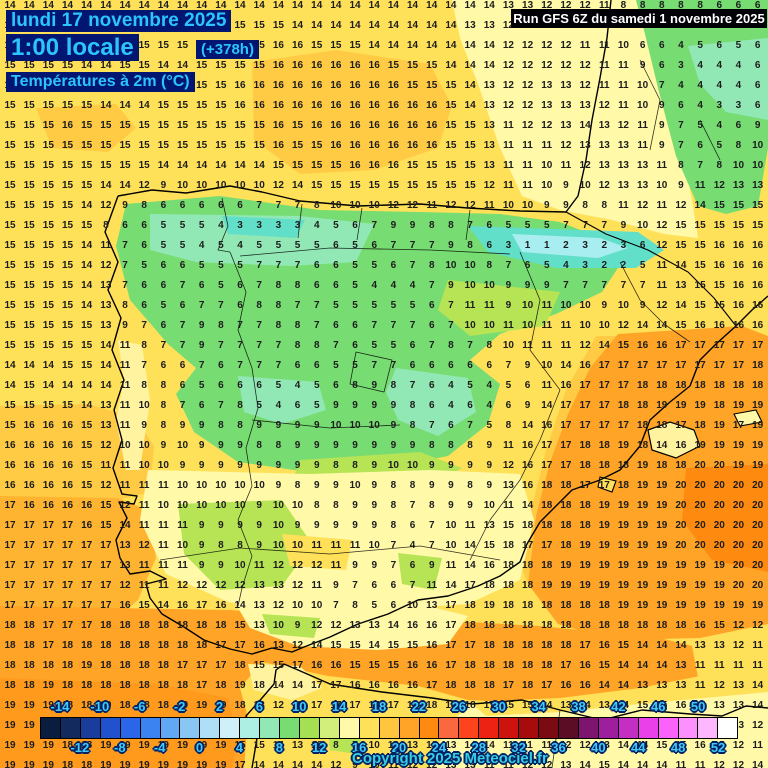 This screenshot has height=768, width=768. Describe the element at coordinates (585, 245) in the screenshot. I see `temp-value: 3` at that location.